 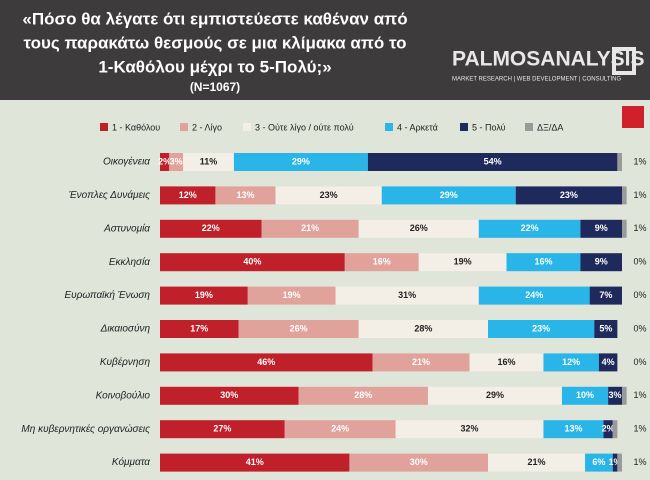 I want to click on value-label: 3%, so click(x=615, y=395).